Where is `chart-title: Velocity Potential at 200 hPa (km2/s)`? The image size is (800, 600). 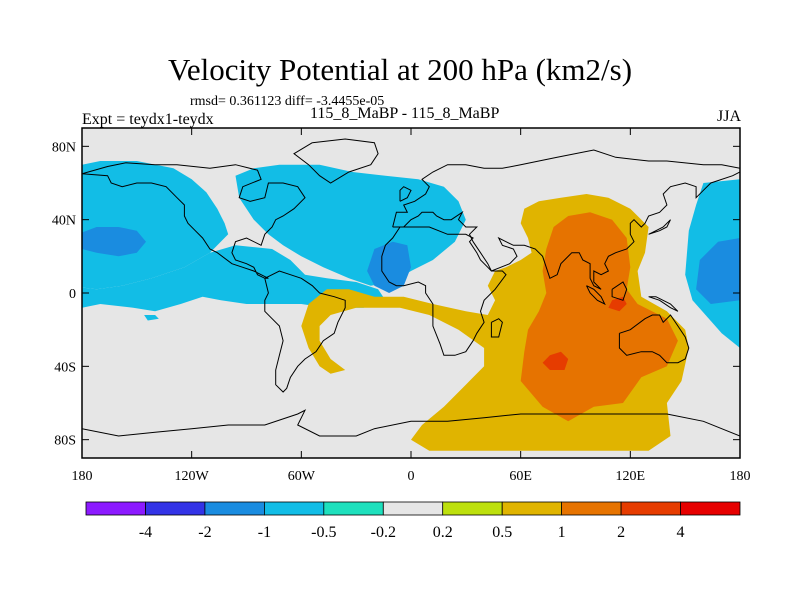
chart-title: Velocity Potential at 200 hPa (km2/s) is located at coordinates (400, 69).